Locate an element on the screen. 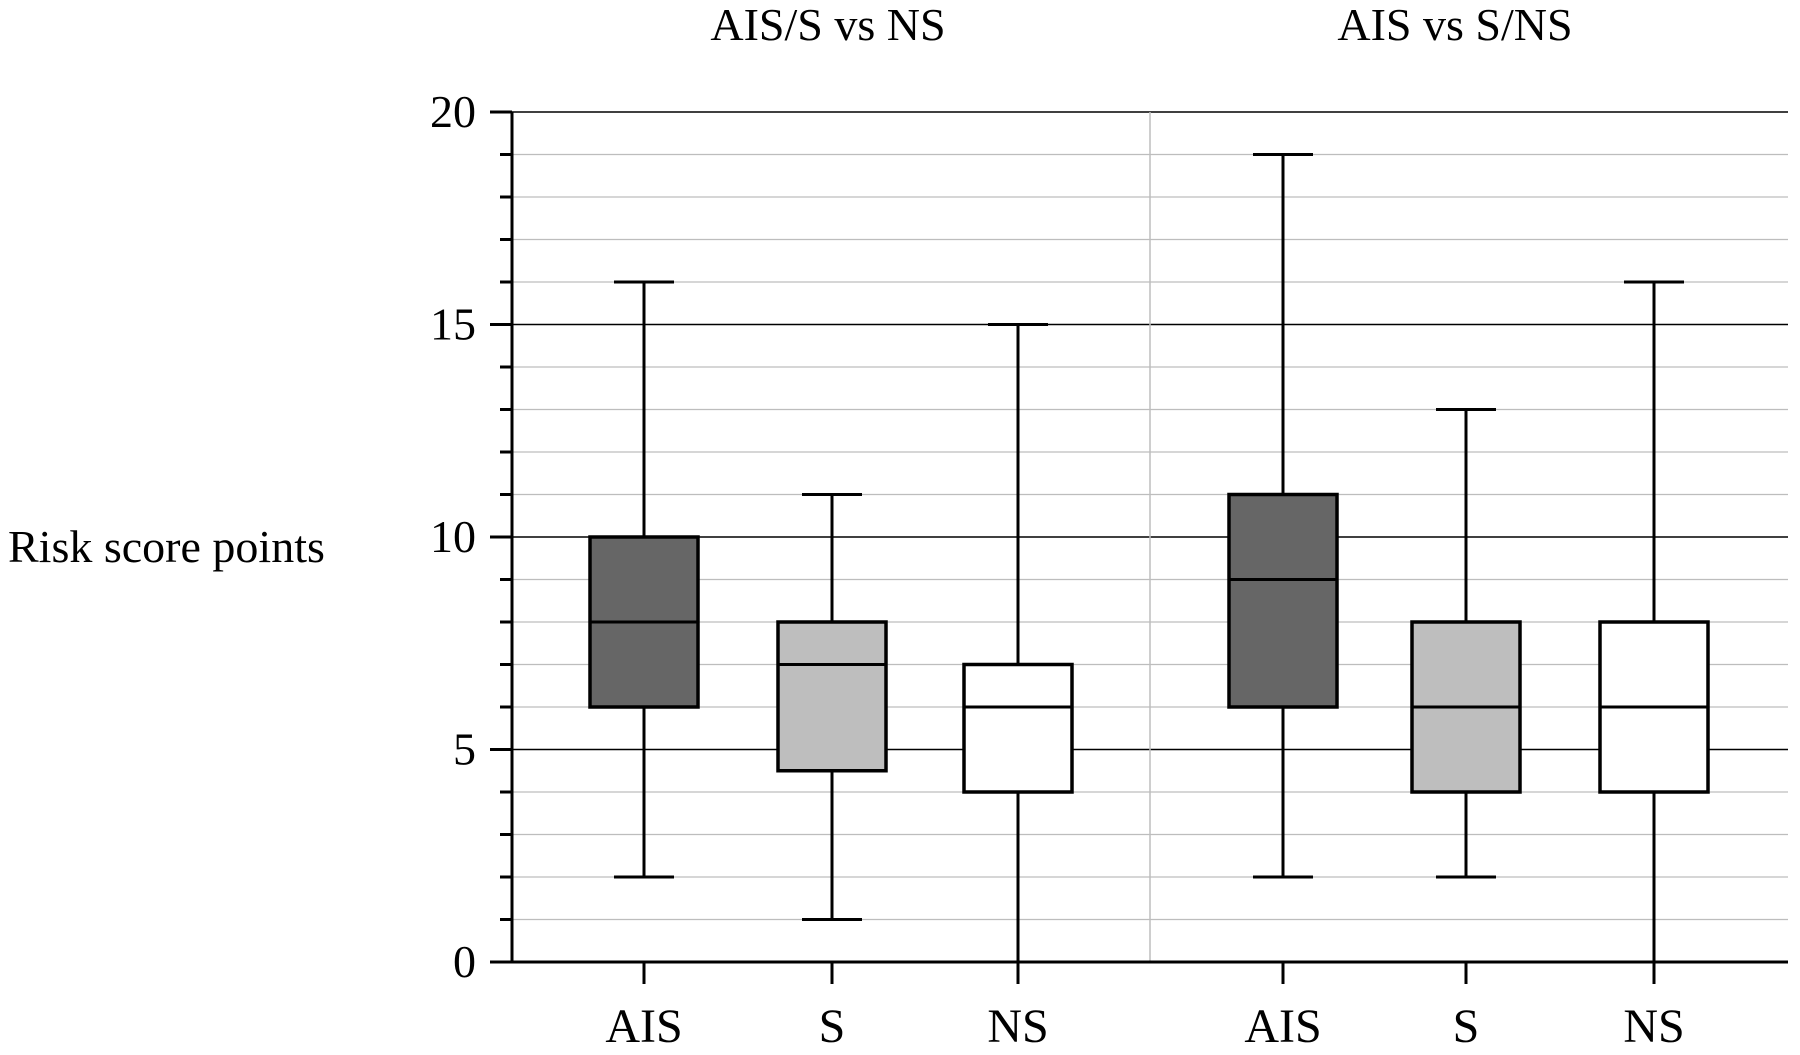  panel-title-left: AIS/S vs NS is located at coordinates (827, 25).